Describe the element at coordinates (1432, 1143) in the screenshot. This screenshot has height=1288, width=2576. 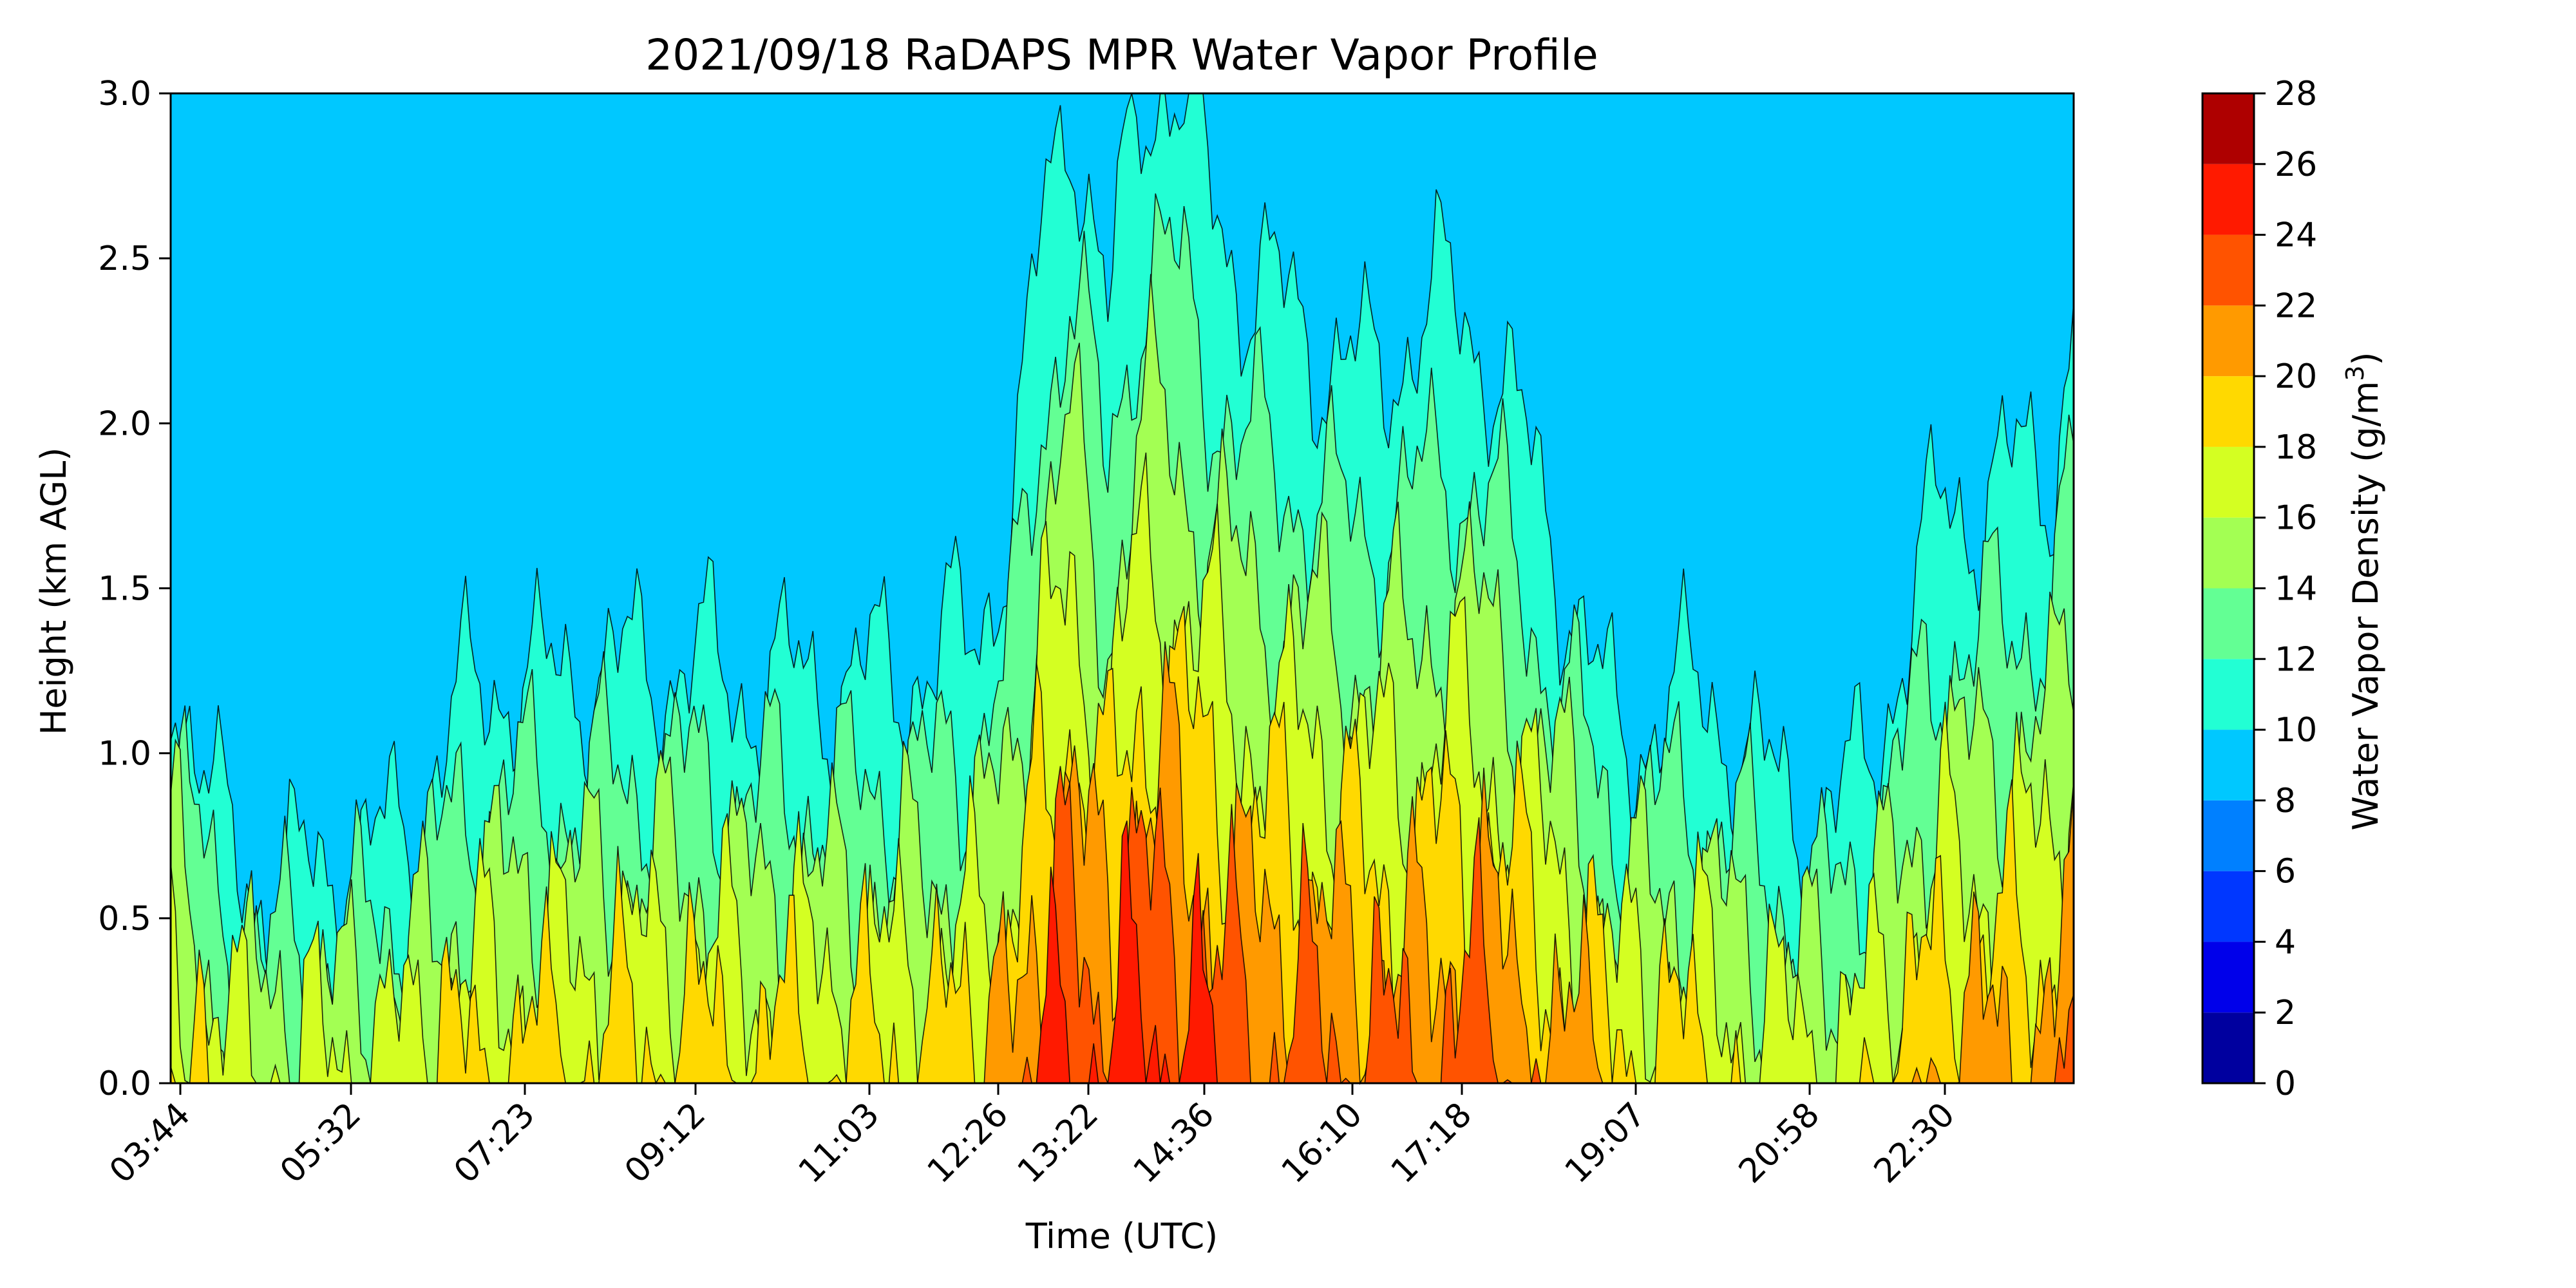
I see `x-tick-label: 17:18` at that location.